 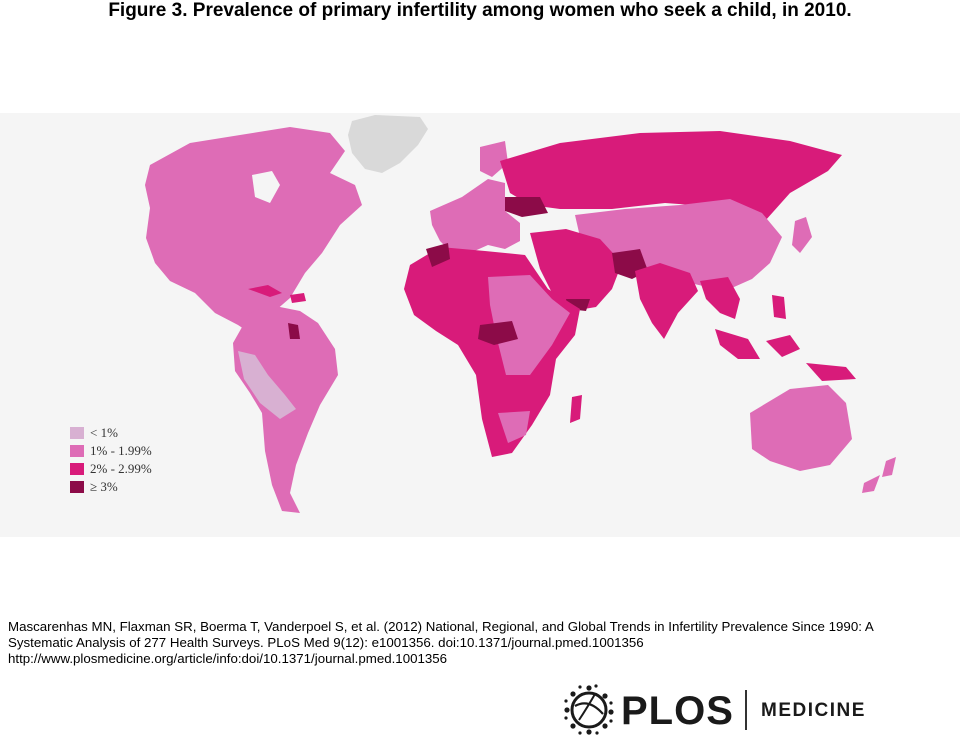 I want to click on map-region-new-zealand-south, so click(x=871, y=484).